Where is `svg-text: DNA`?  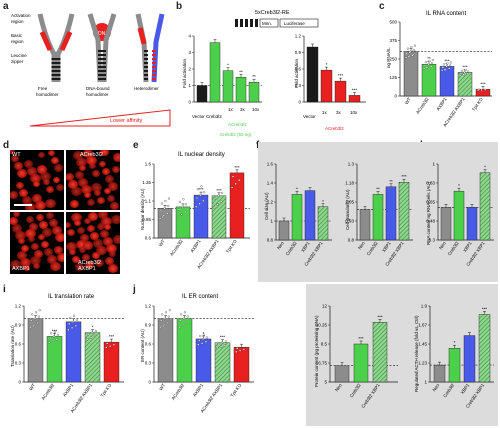 svg-text: DNA is located at coordinates (103, 34).